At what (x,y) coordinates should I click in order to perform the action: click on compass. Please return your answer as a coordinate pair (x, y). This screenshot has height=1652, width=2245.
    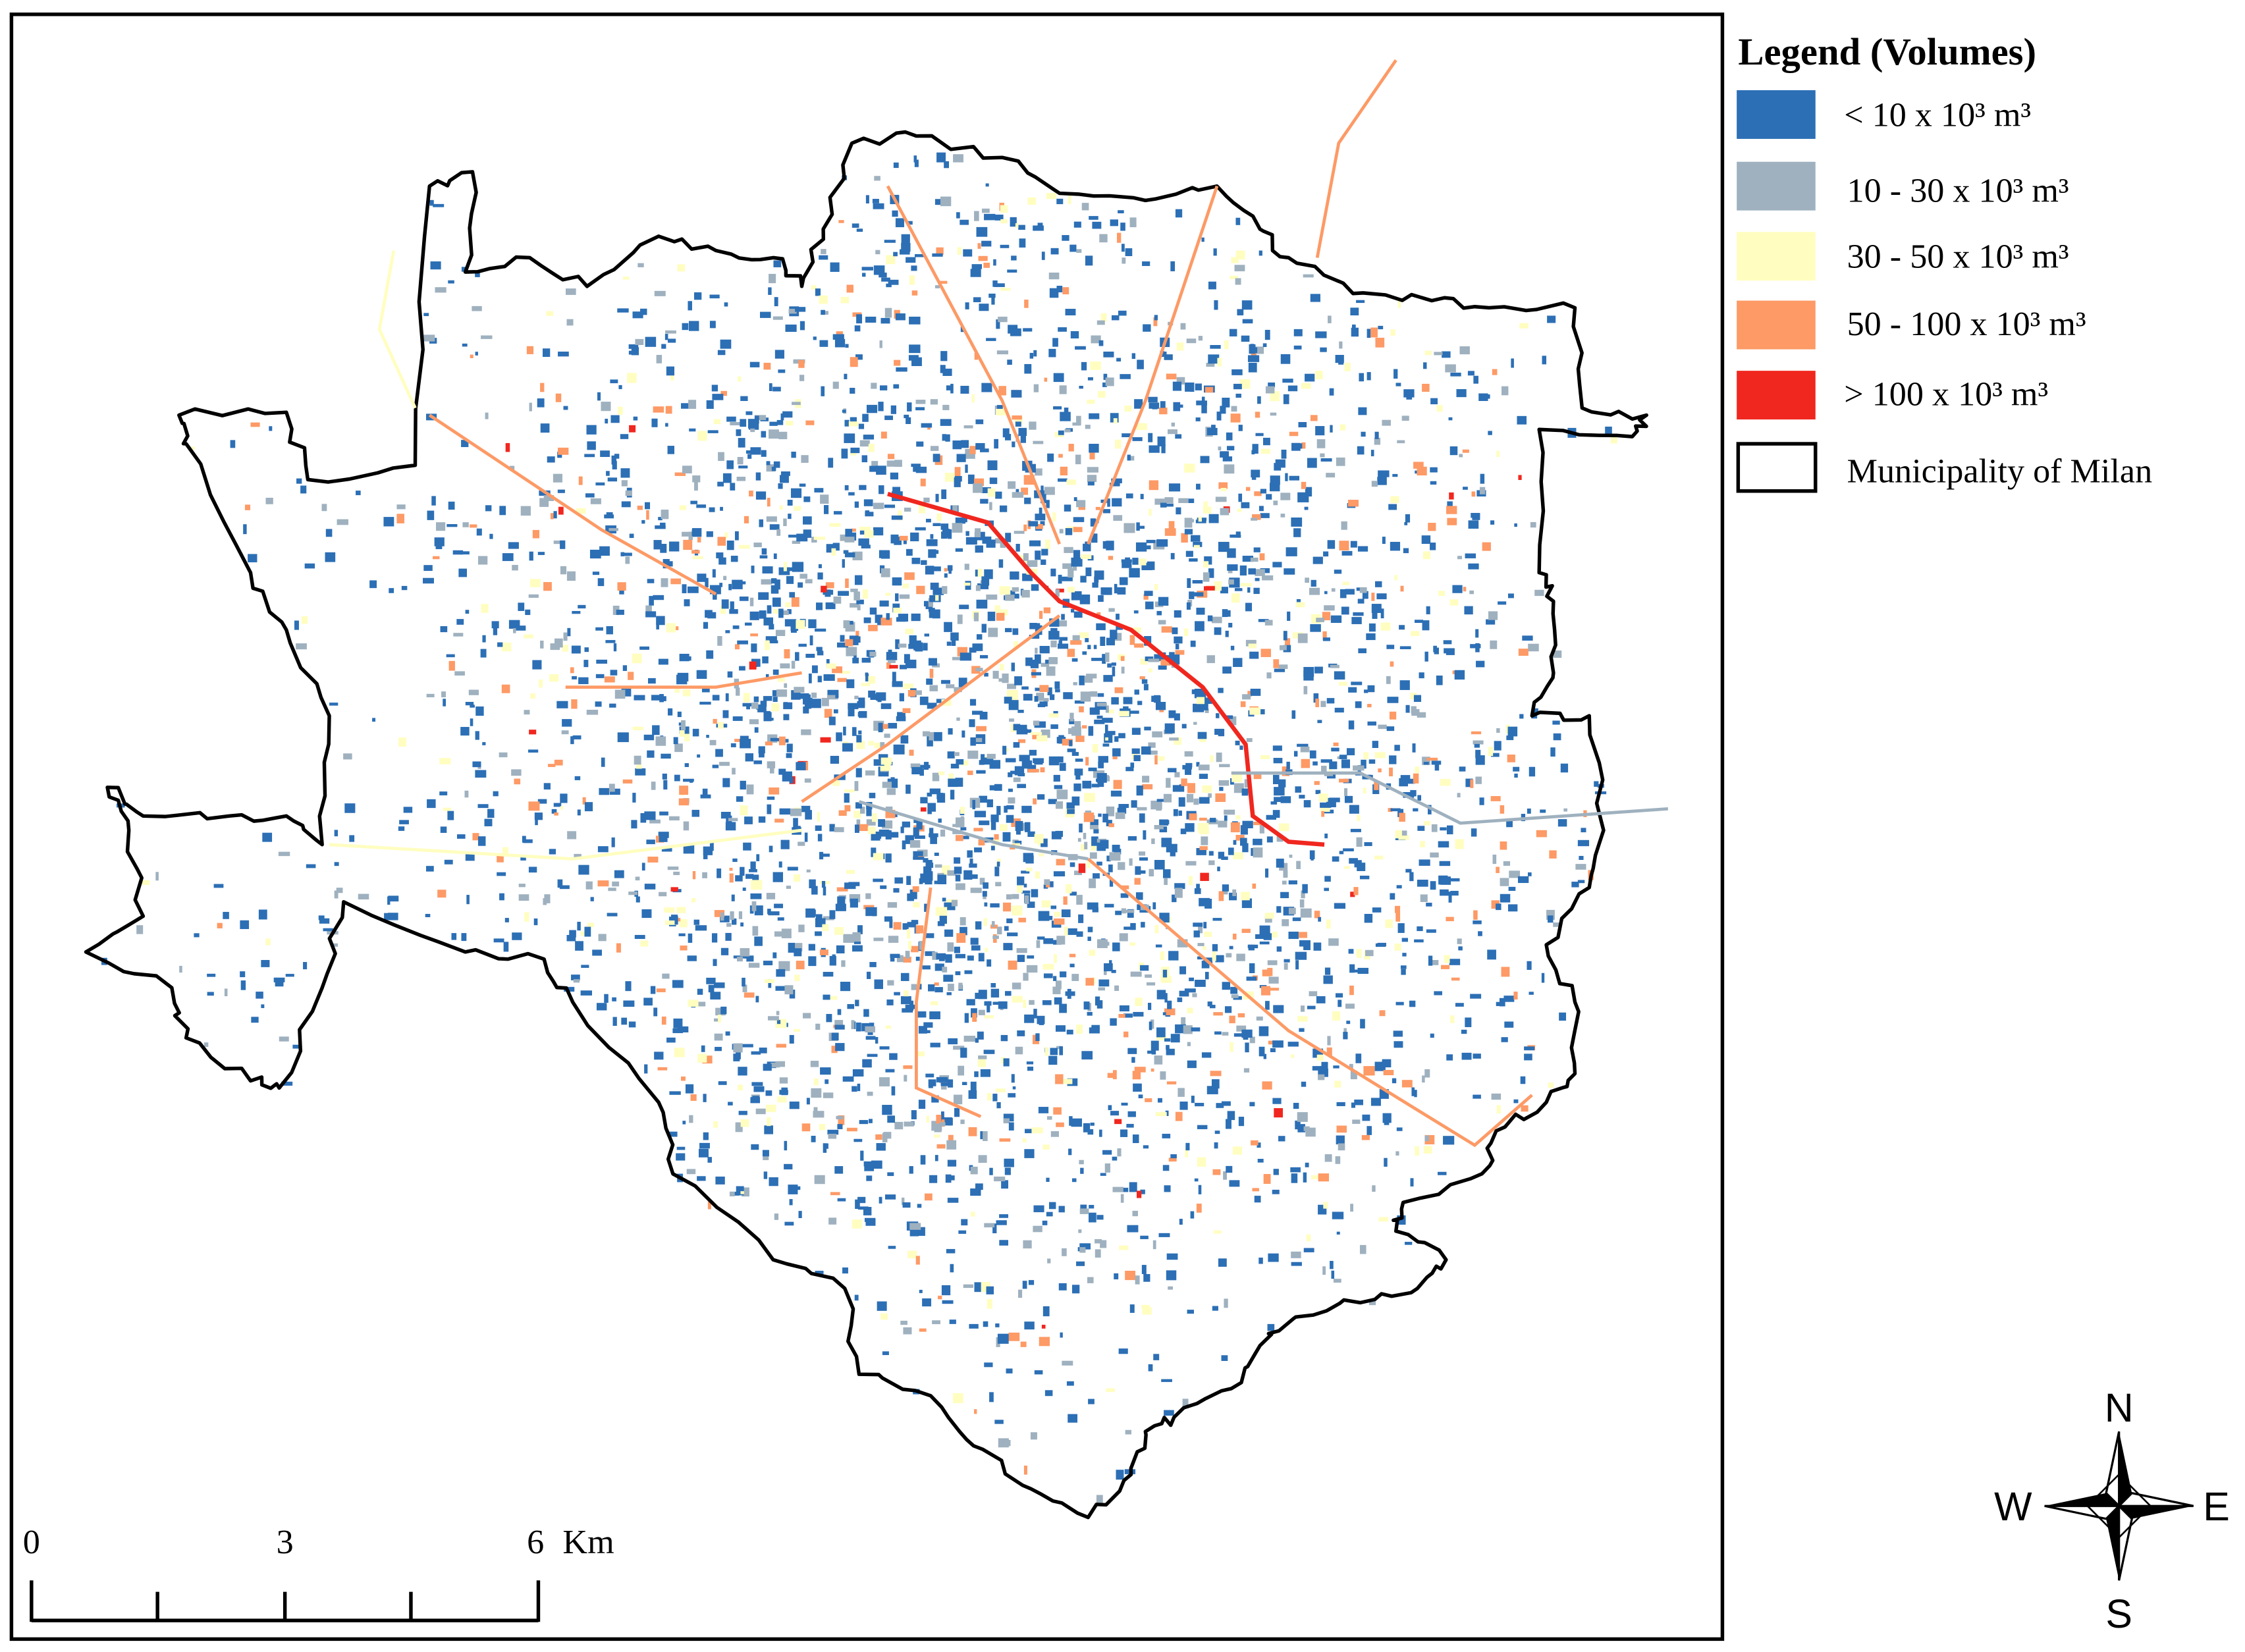
    Looking at the image, I should click on (2119, 1506).